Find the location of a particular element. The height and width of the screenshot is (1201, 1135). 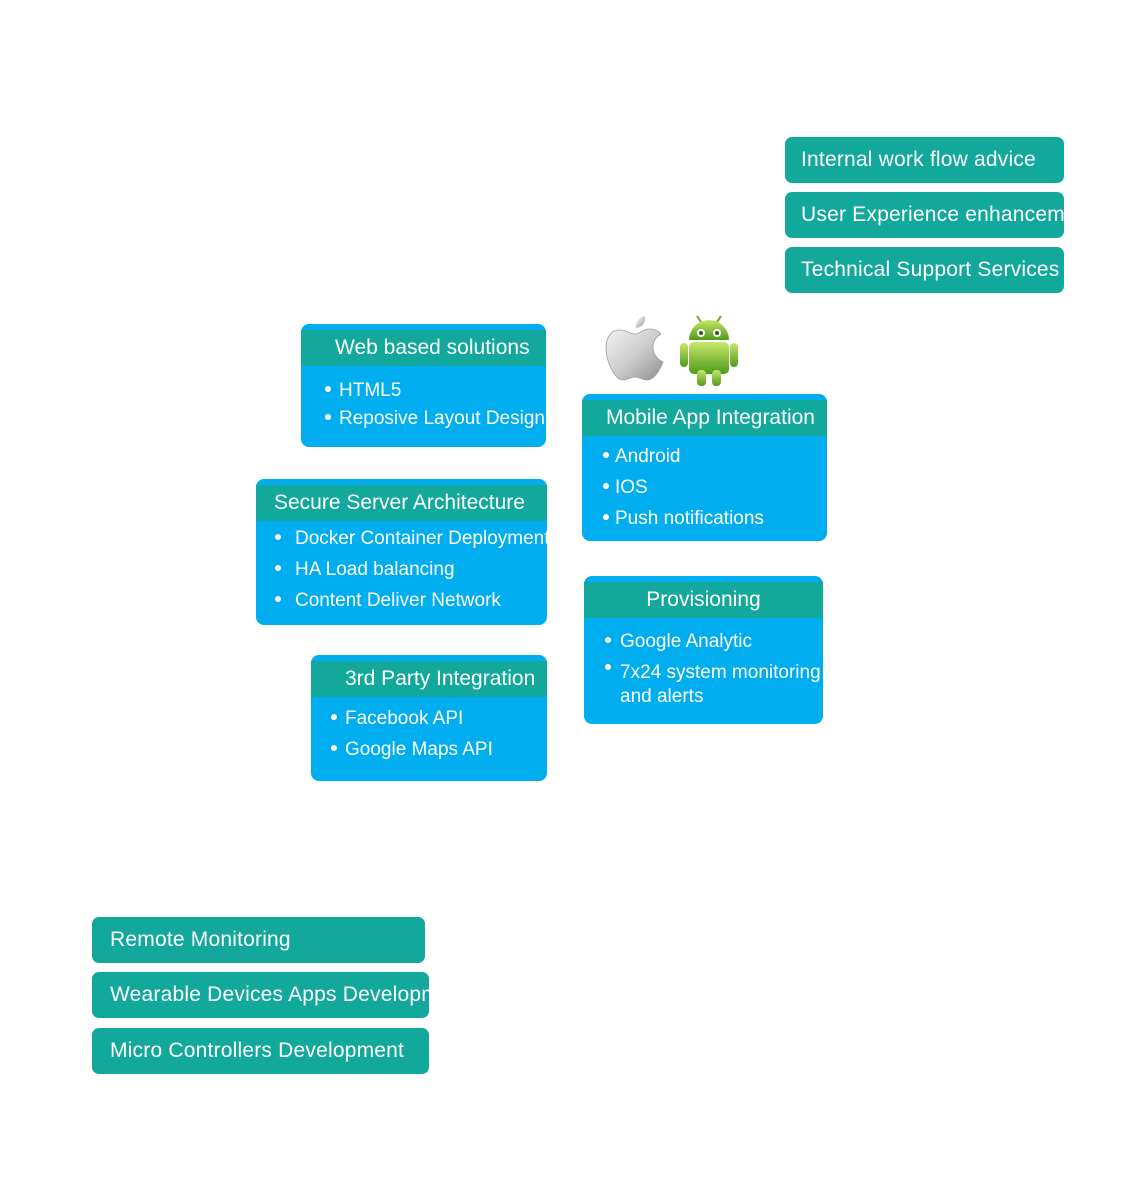

list-item-text: Facebook API is located at coordinates (404, 718).